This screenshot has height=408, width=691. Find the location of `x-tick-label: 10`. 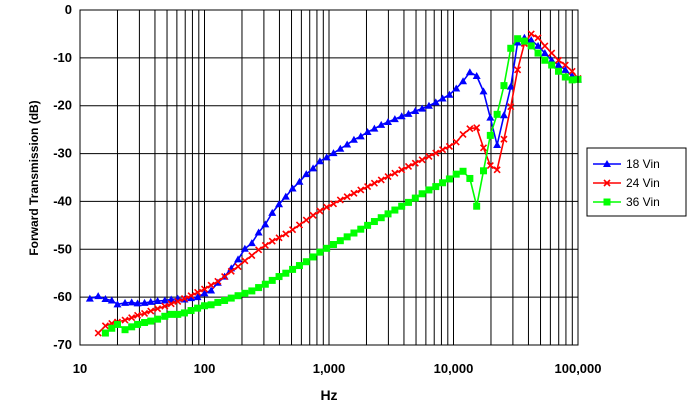

x-tick-label: 10 is located at coordinates (80, 368).